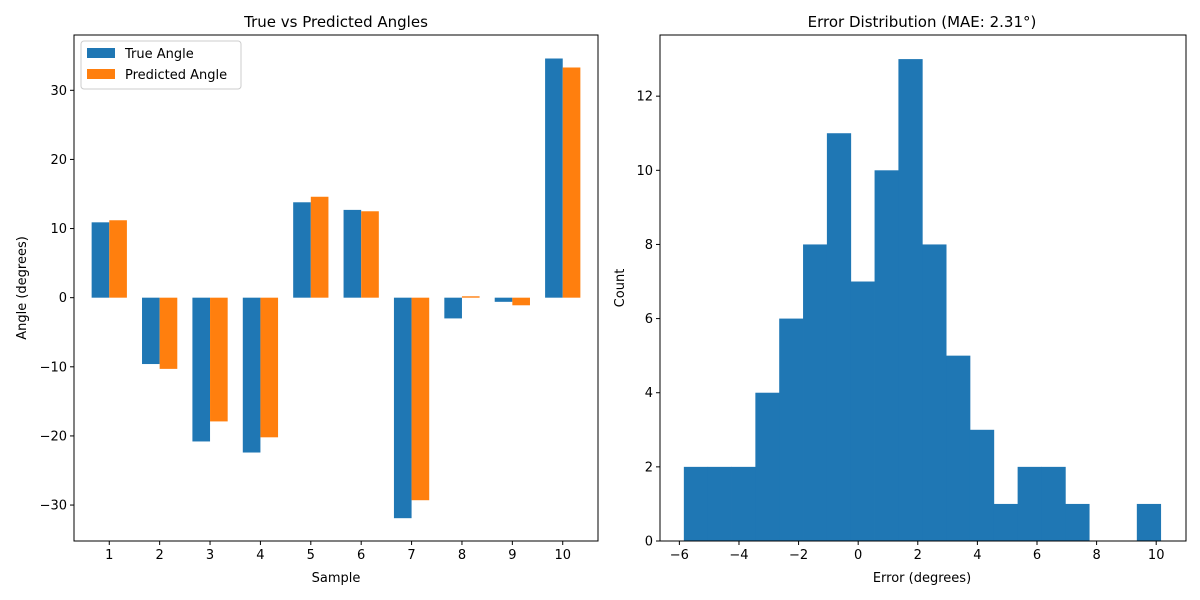 The width and height of the screenshot is (1200, 600). What do you see at coordinates (649, 245) in the screenshot?
I see `y-tick-label: 8` at bounding box center [649, 245].